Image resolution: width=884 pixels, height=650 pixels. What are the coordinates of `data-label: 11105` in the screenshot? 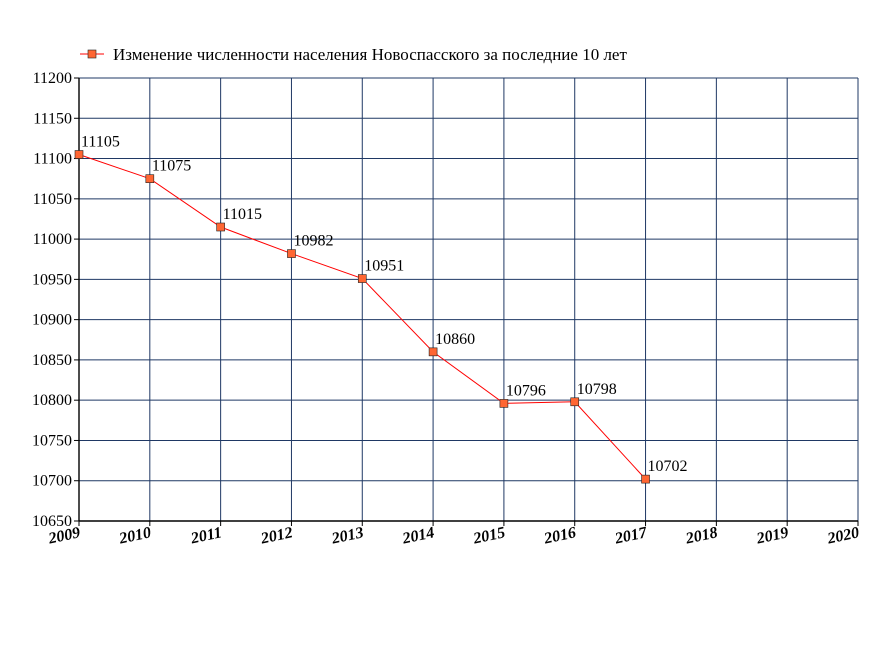 It's located at (100, 142).